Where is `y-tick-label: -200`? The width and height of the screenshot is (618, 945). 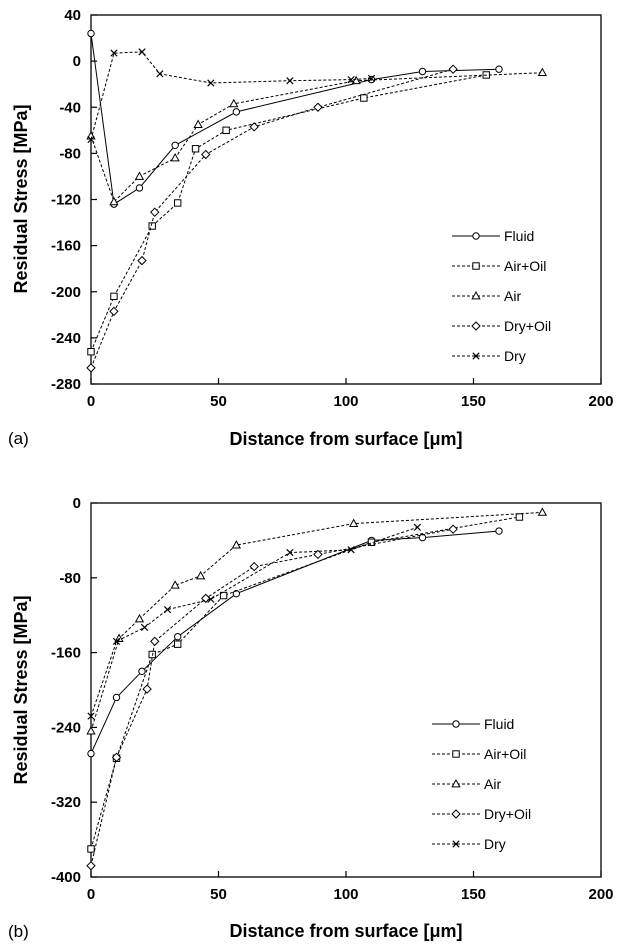
y-tick-label: -200 is located at coordinates (66, 292).